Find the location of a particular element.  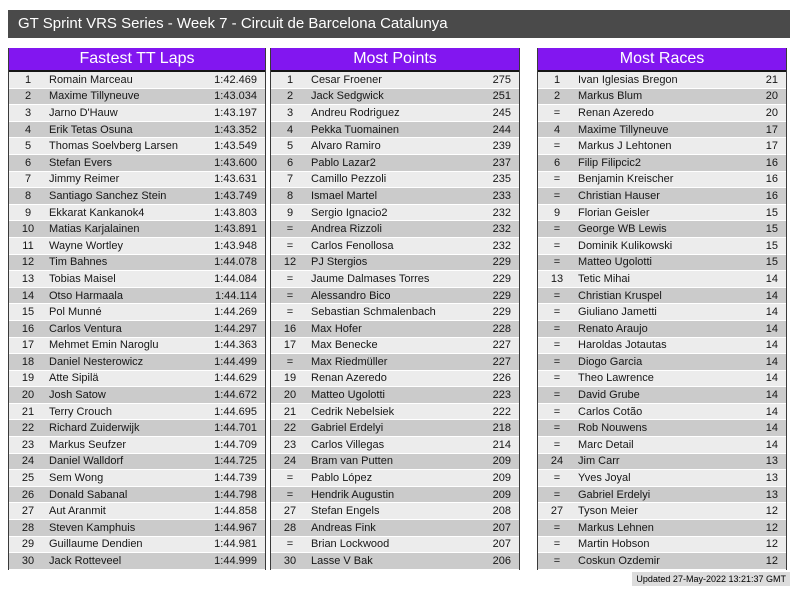

table-row: 30 Lasse V Bak 206 is located at coordinates (395, 561).